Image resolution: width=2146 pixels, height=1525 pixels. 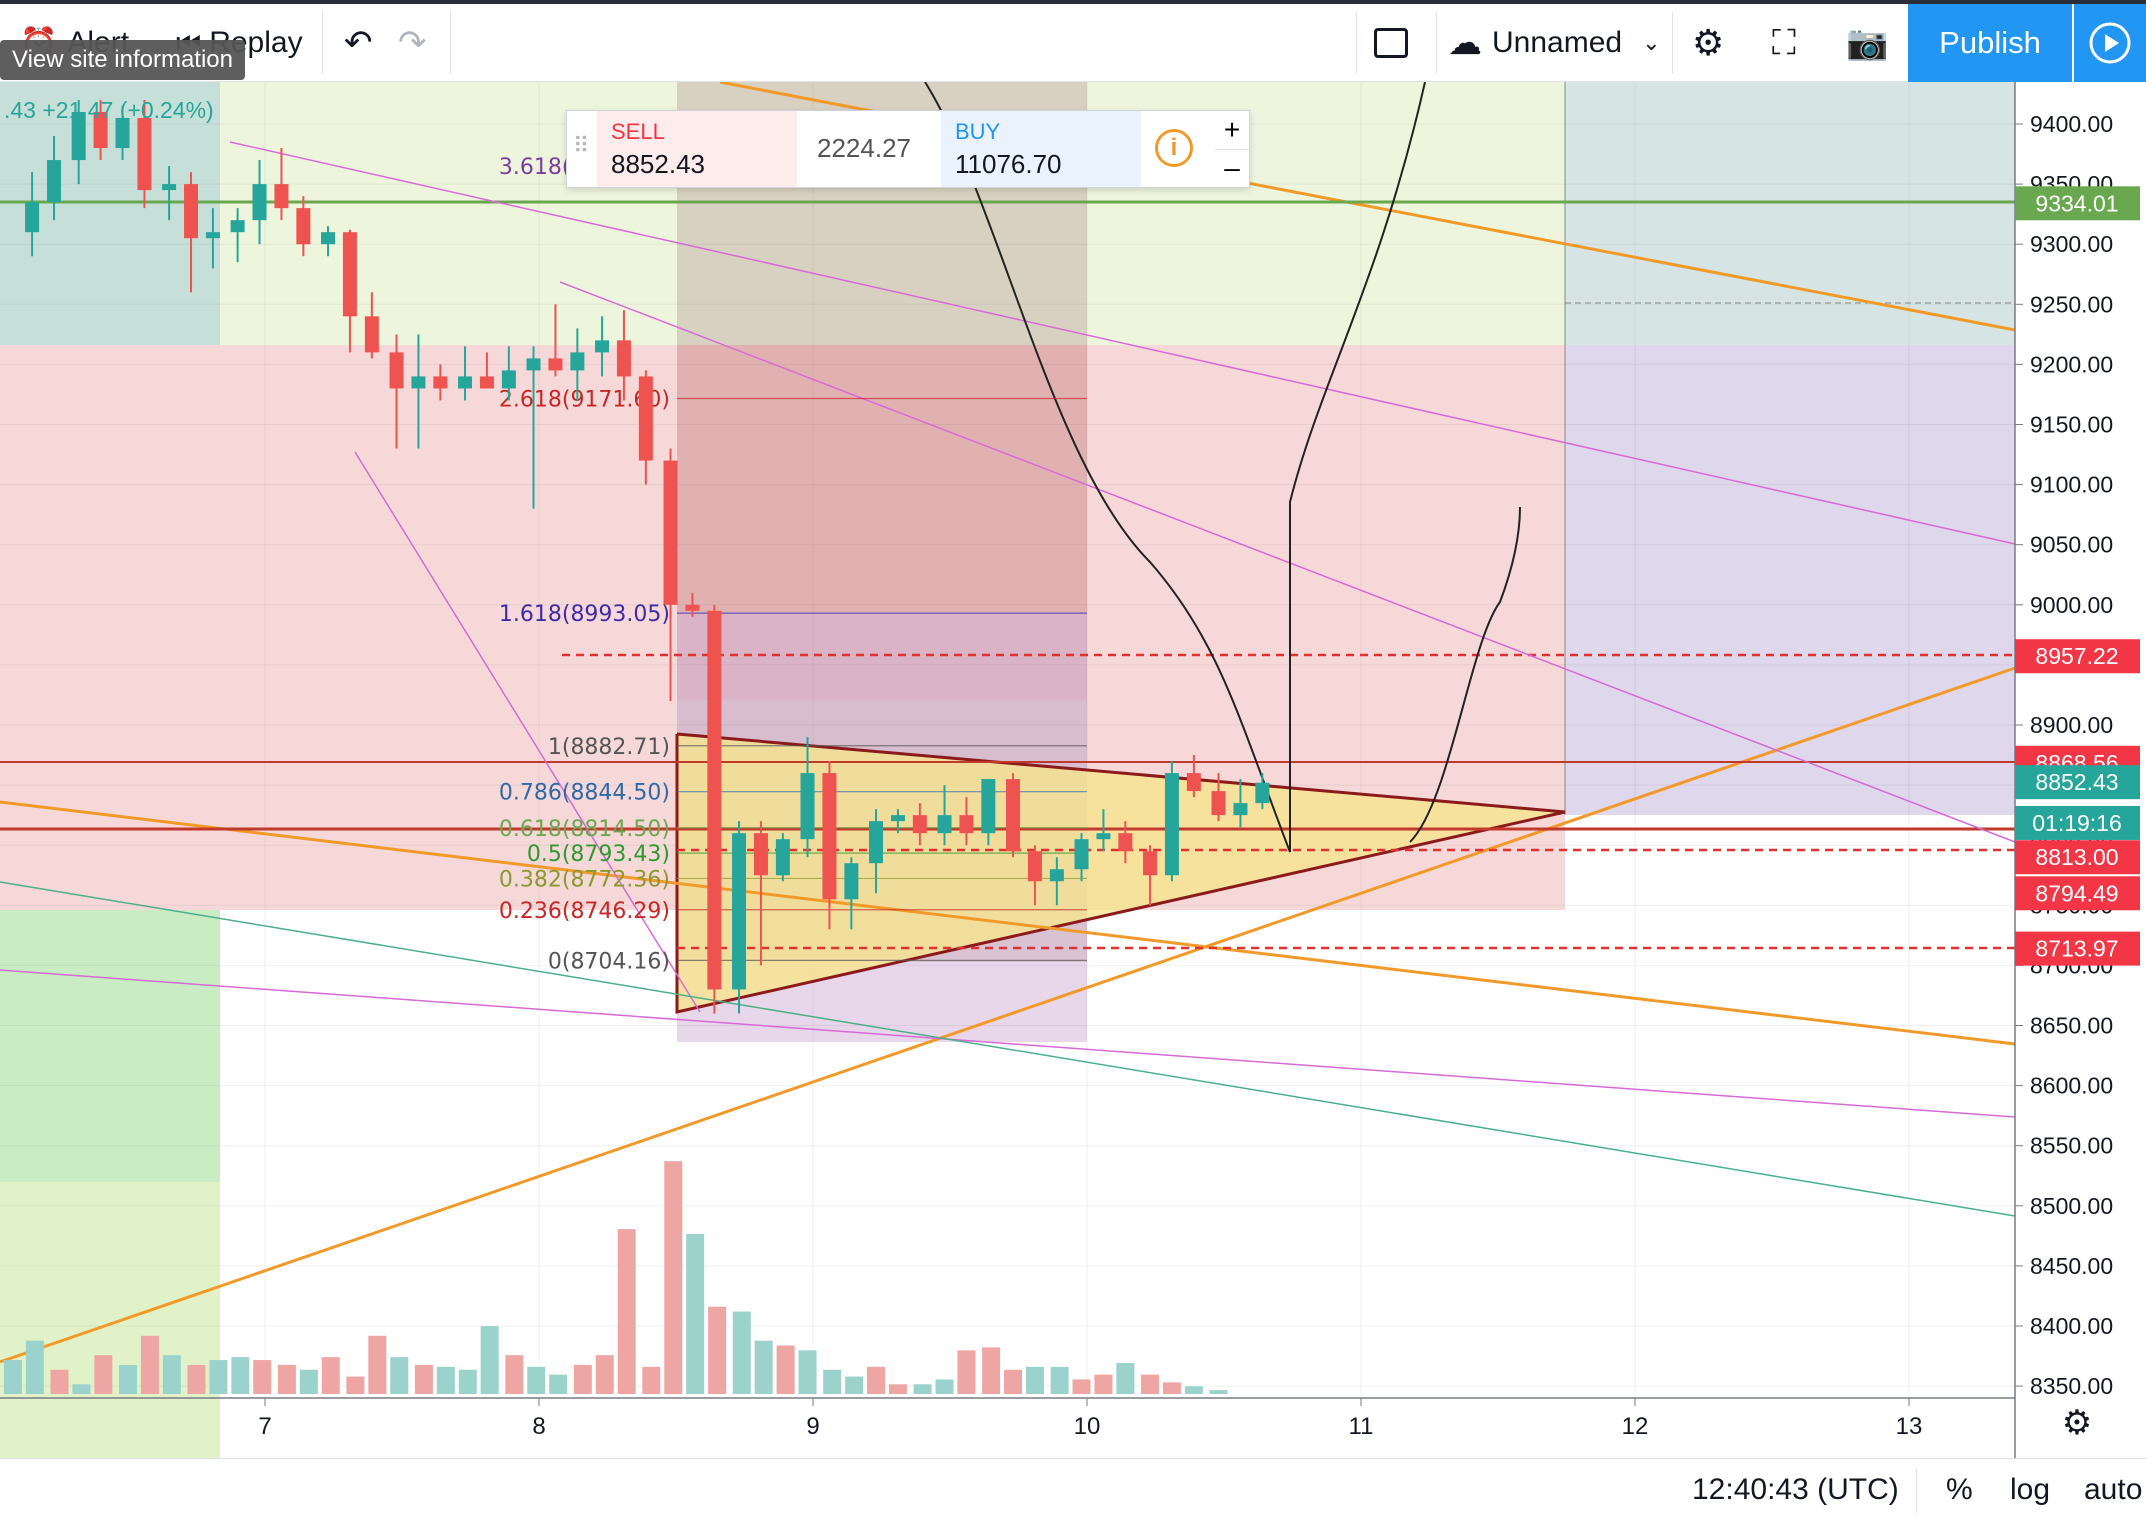 I want to click on price-tick-label: 8900.00, so click(x=2071, y=725).